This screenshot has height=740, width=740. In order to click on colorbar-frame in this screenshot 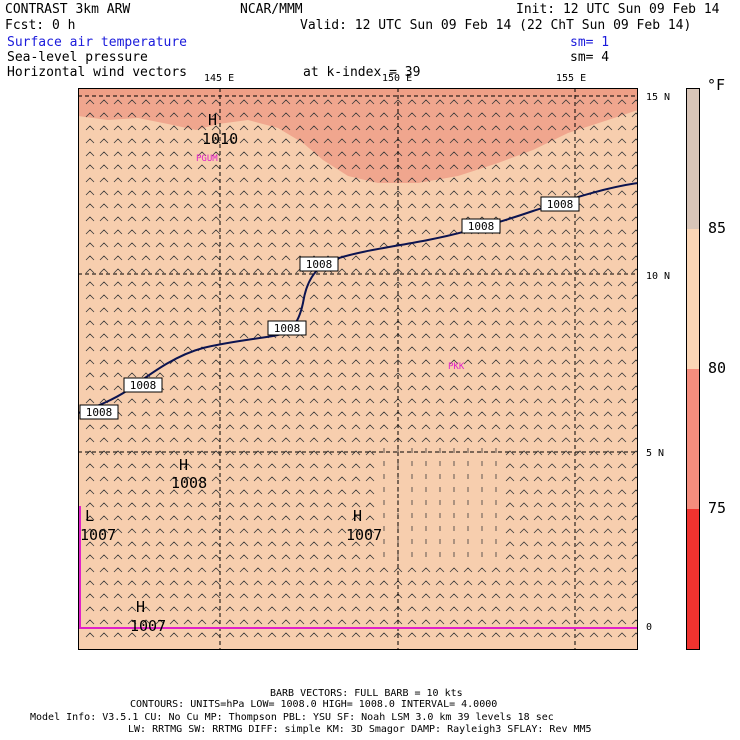, I will do `click(693, 369)`.